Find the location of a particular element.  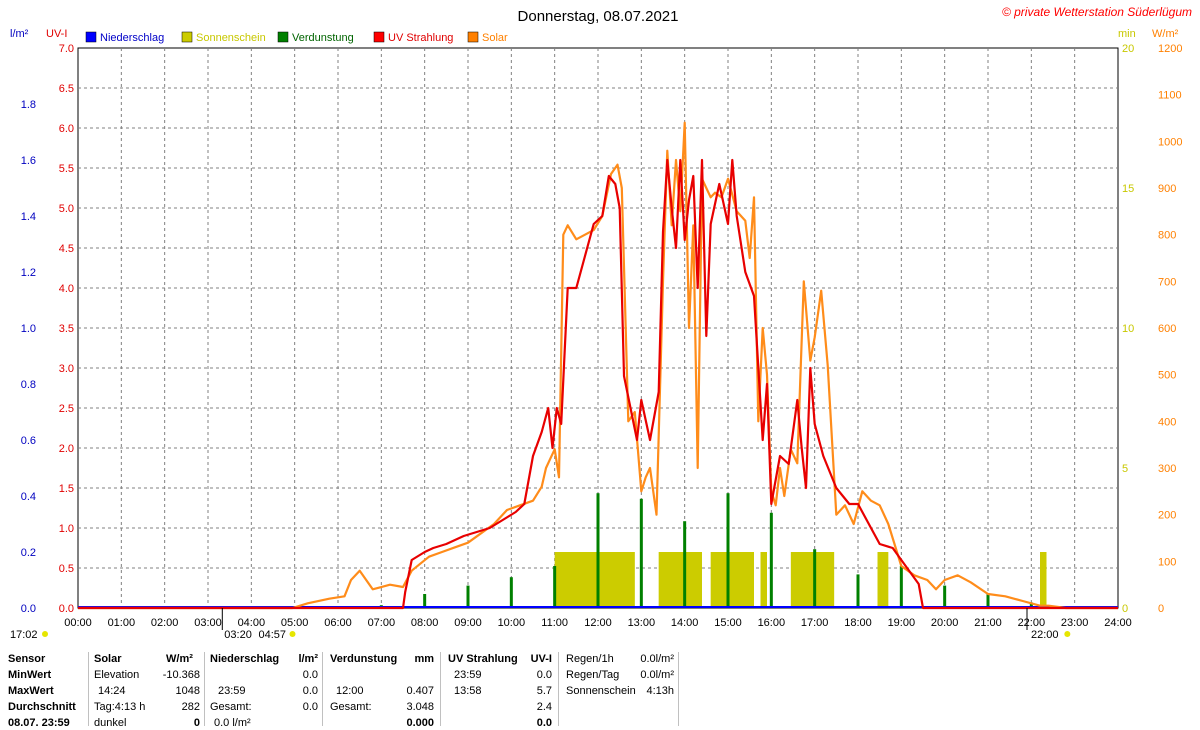

extra-rainday-label: Regen/Tag is located at coordinates (593, 675).